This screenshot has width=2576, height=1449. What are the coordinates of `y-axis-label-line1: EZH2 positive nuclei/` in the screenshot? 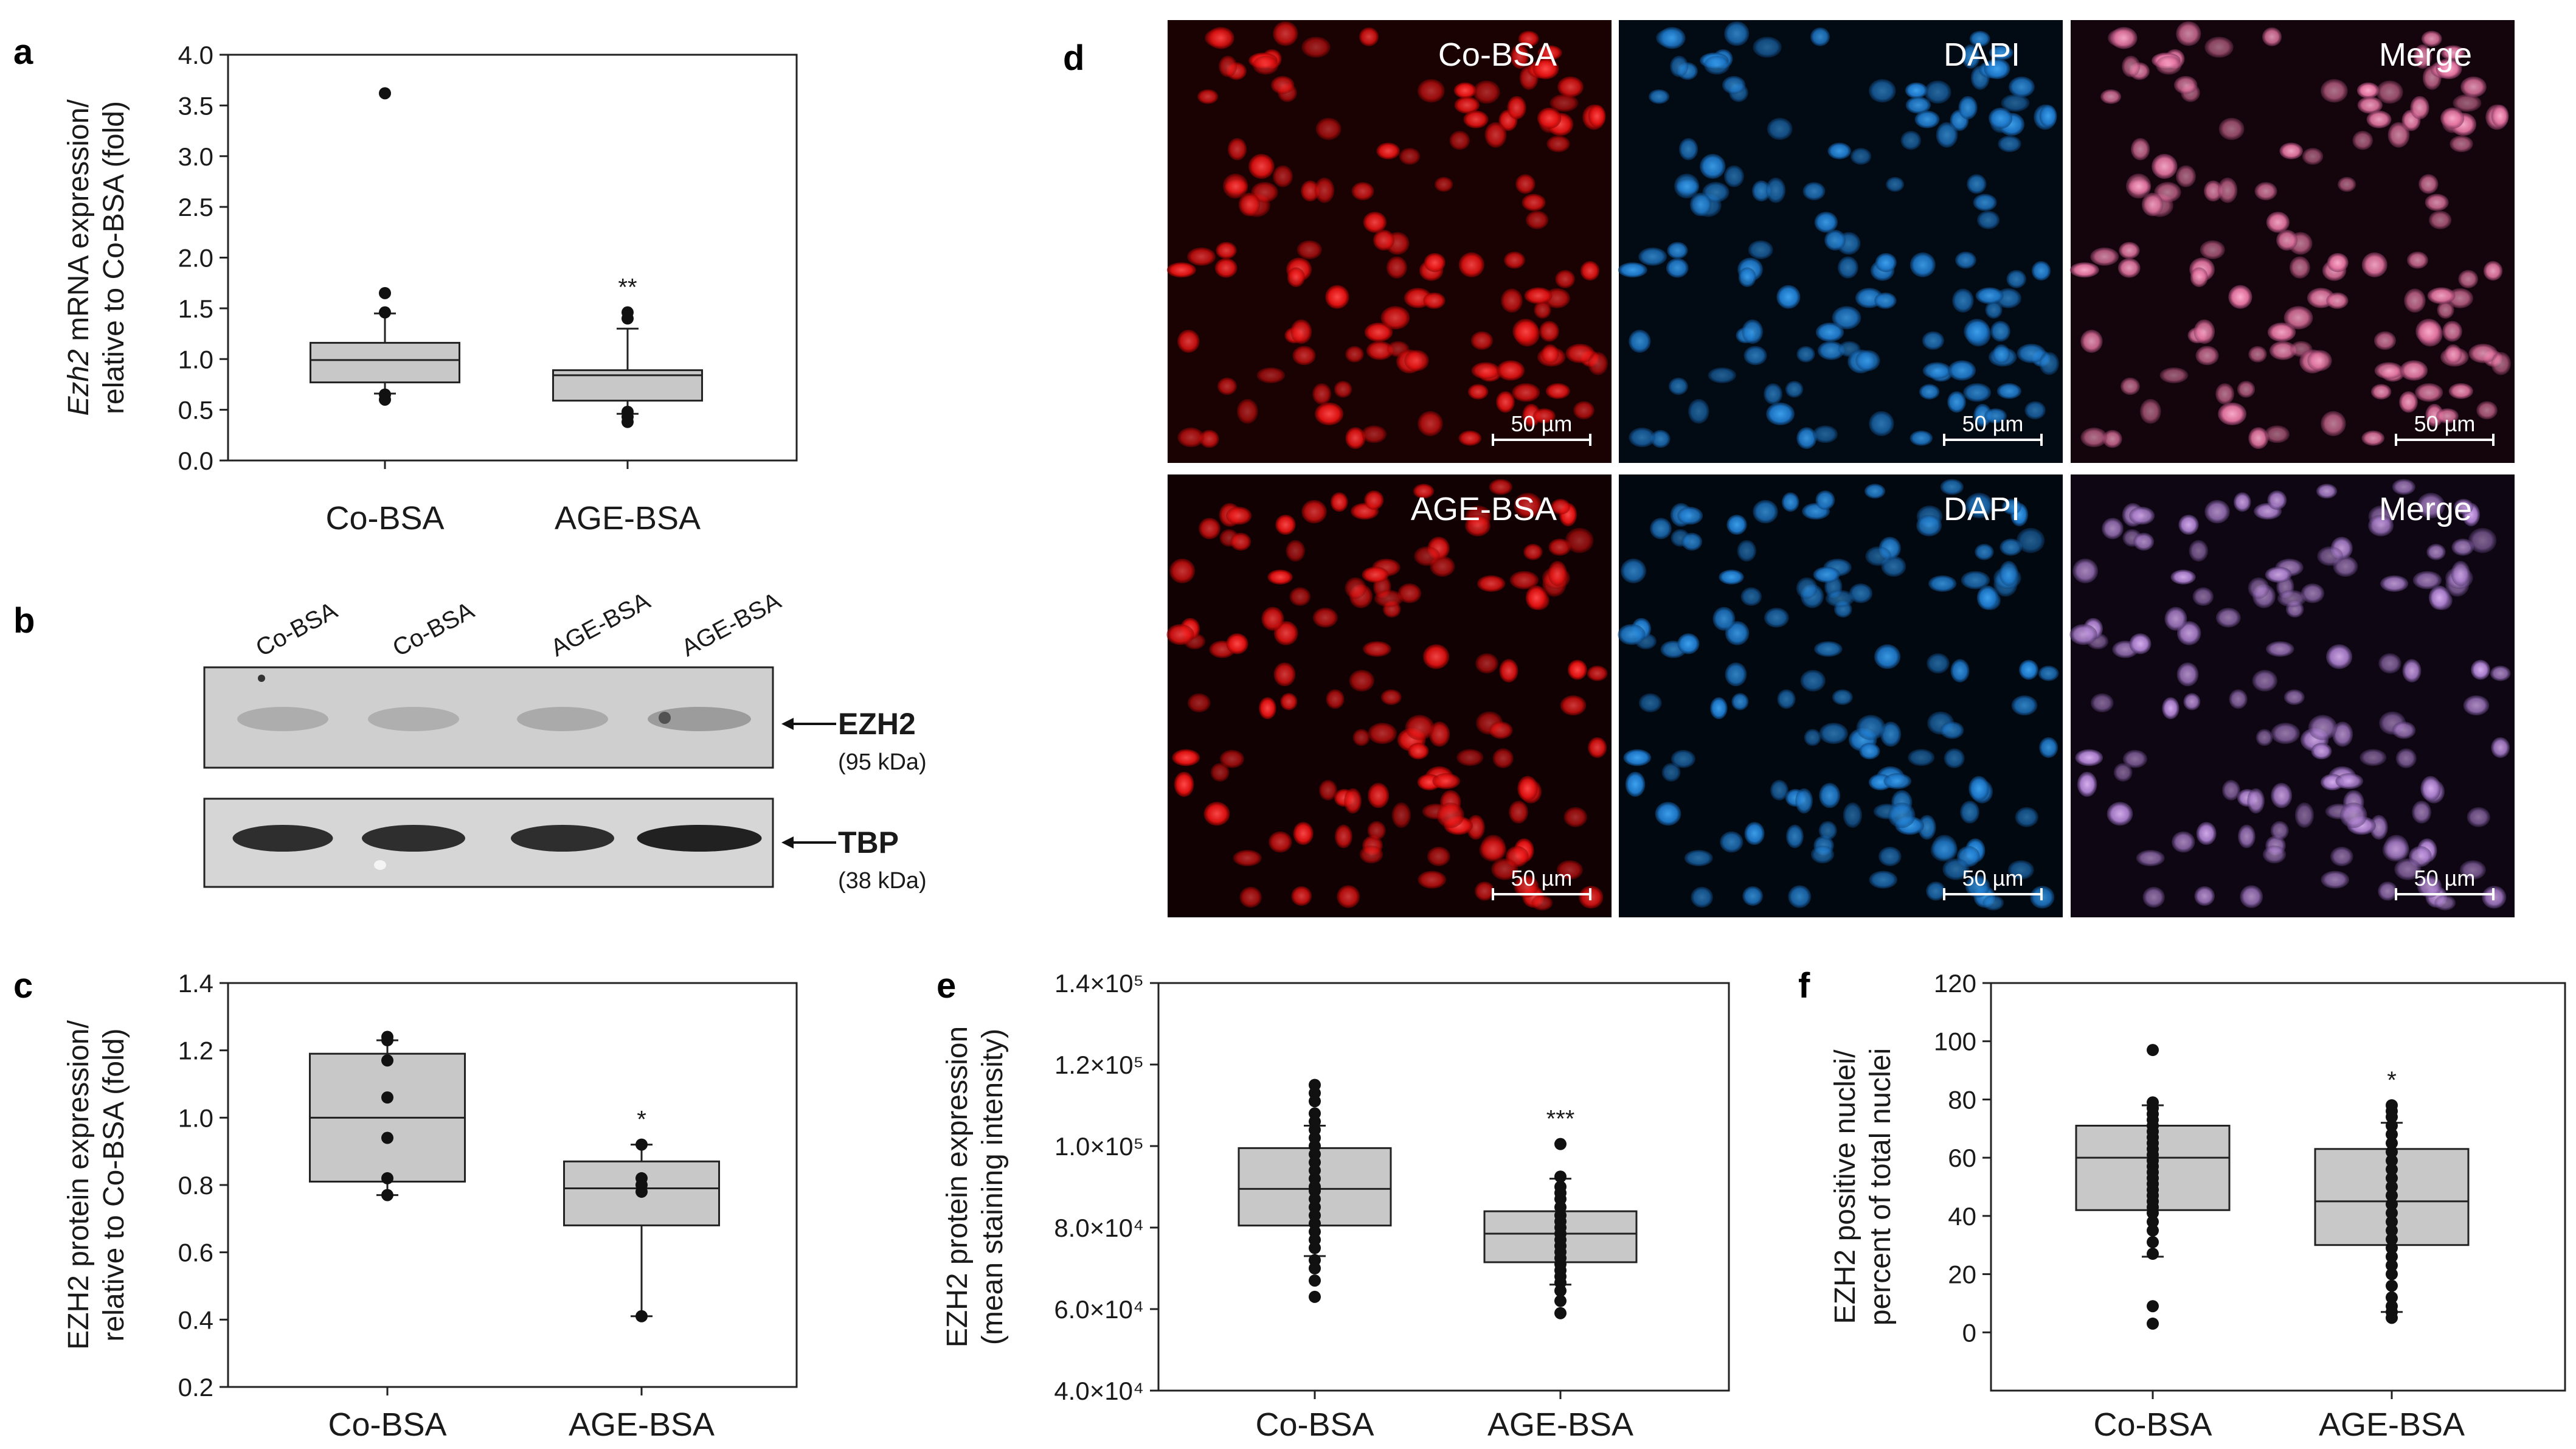 It's located at (1845, 1186).